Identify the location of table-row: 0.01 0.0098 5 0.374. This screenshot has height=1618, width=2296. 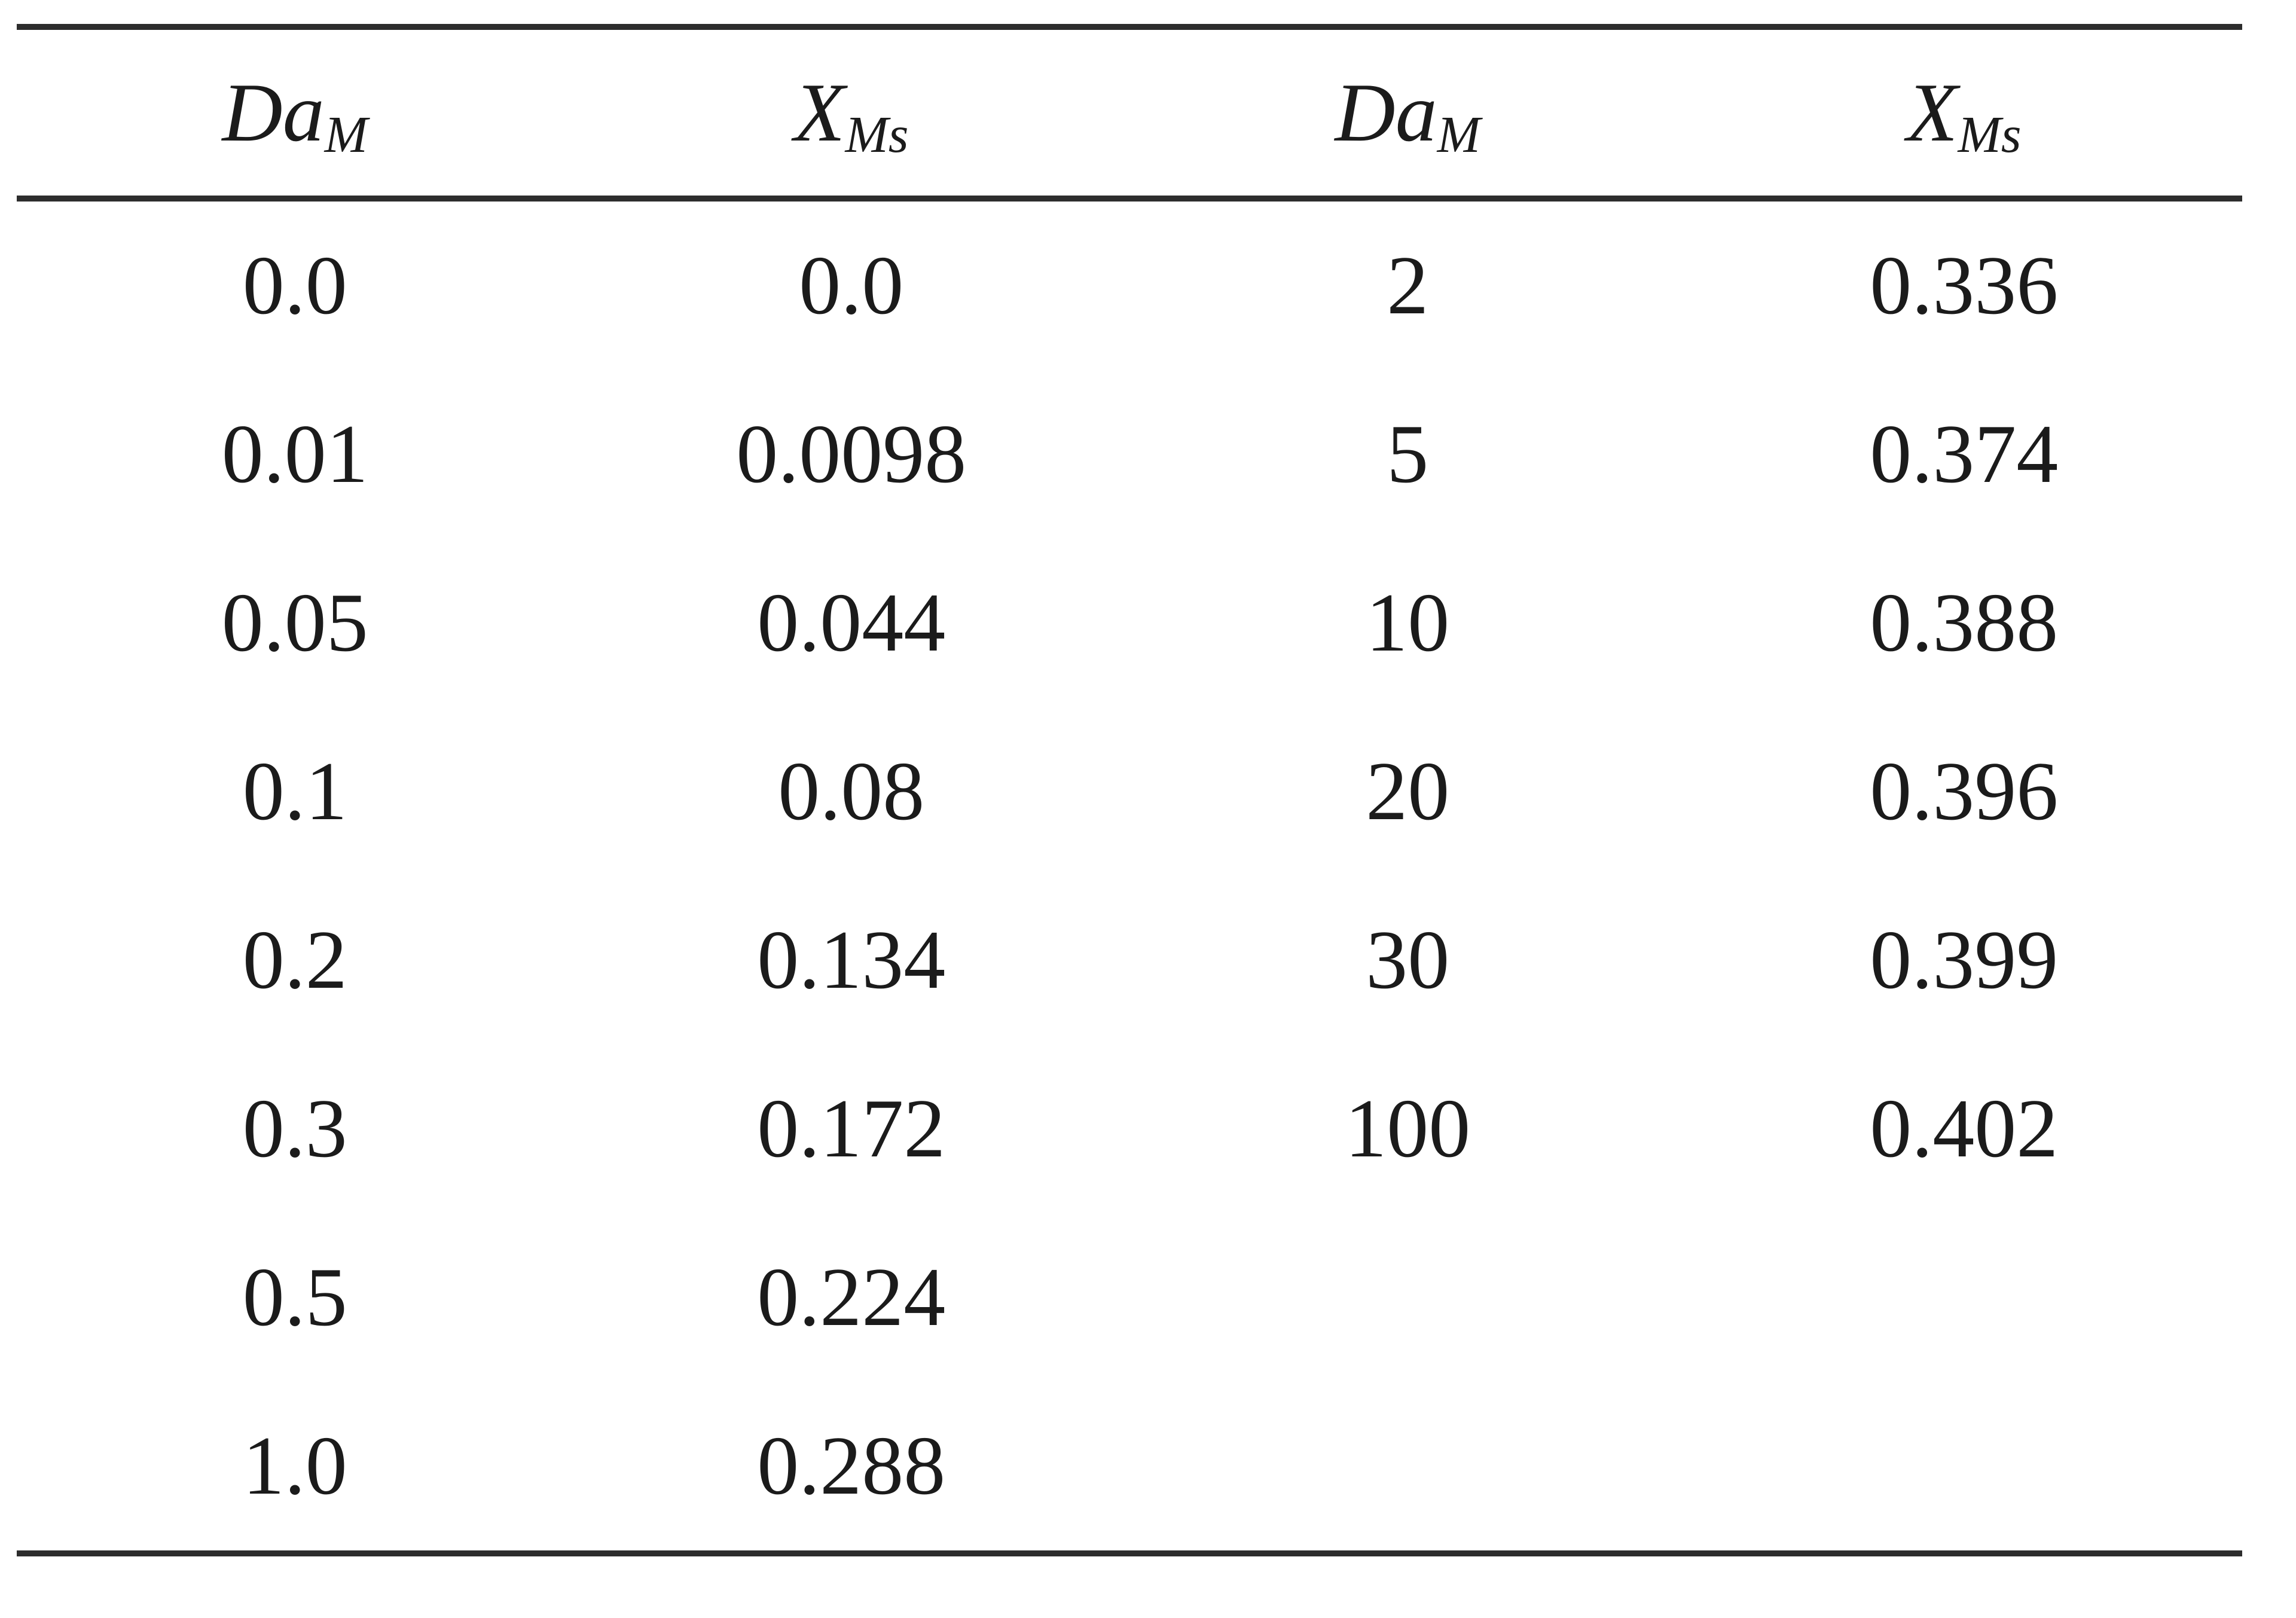
(1129, 454).